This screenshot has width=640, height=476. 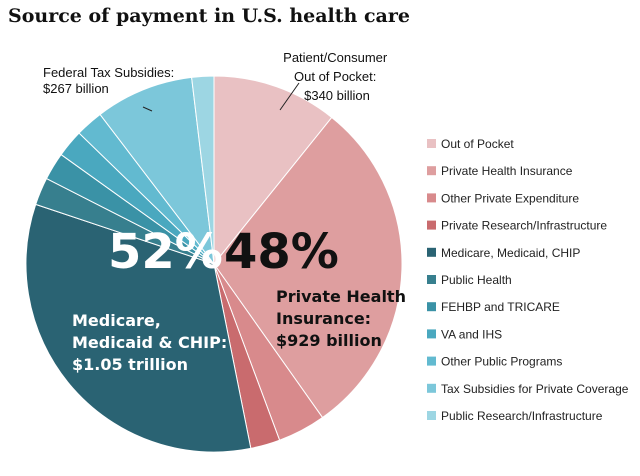 I want to click on federal-tax-callout: Federal Tax Subsidies: $267 billion, so click(x=110, y=80).